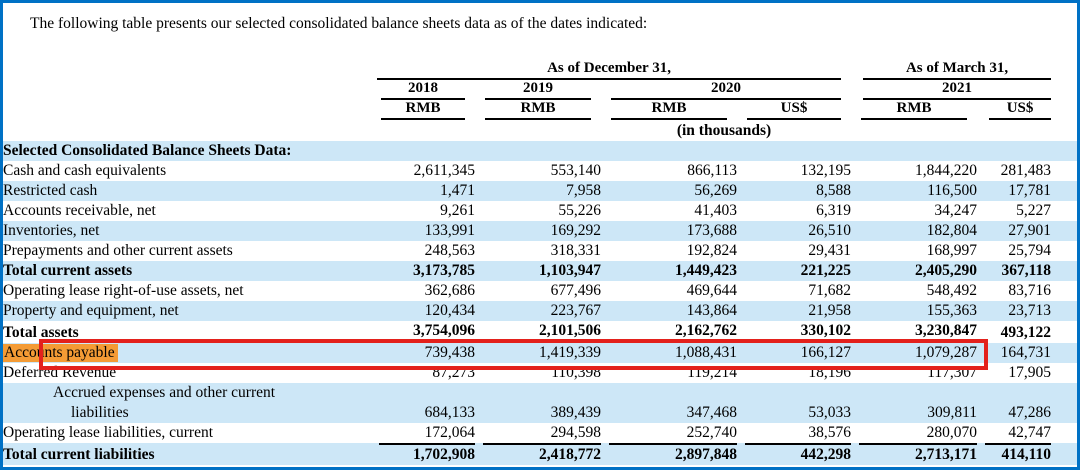 The image size is (1080, 470). What do you see at coordinates (41, 332) in the screenshot?
I see `row-label: Total assets` at bounding box center [41, 332].